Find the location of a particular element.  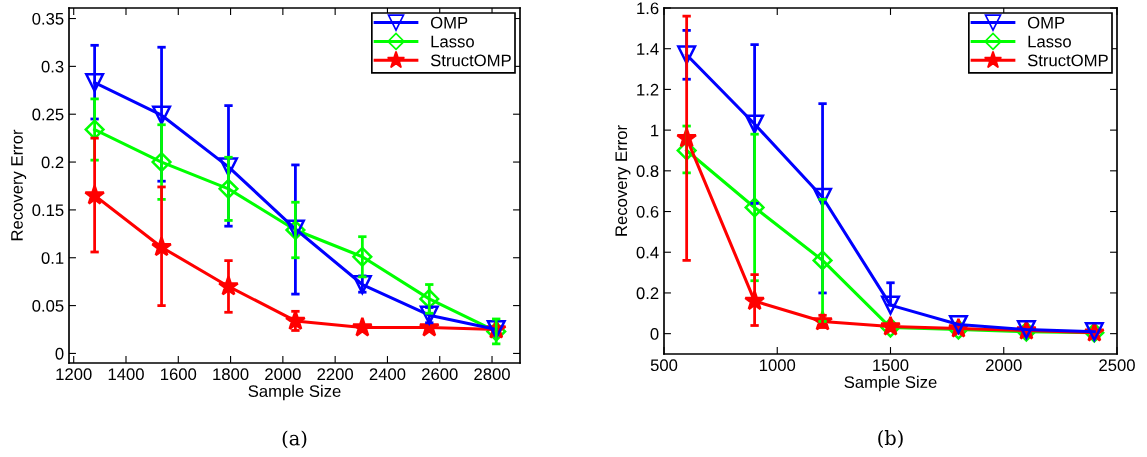

x-tick-label: 1600 is located at coordinates (179, 374).